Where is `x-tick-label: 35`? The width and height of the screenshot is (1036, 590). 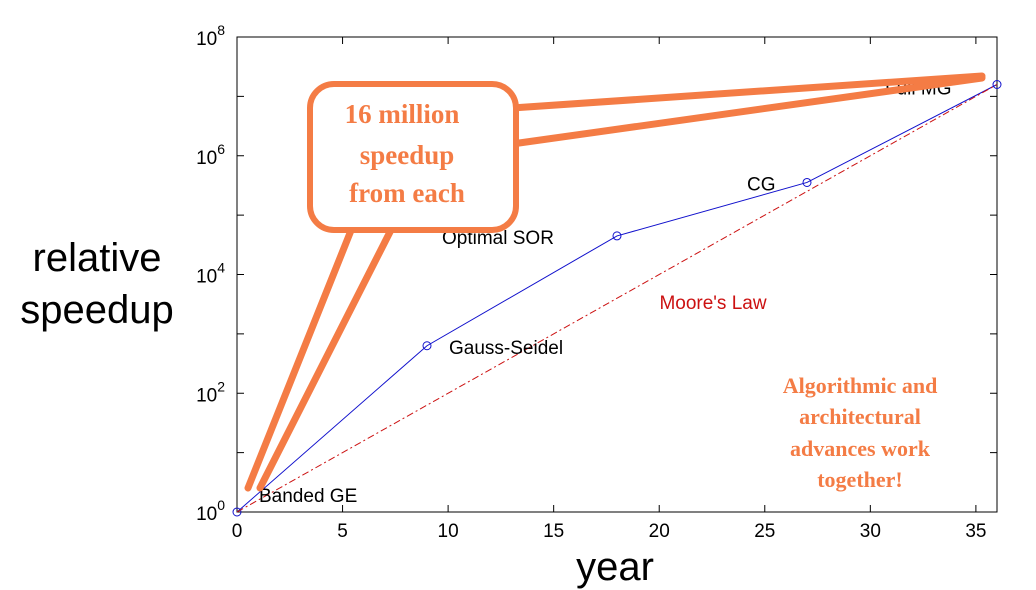
x-tick-label: 35 is located at coordinates (975, 531).